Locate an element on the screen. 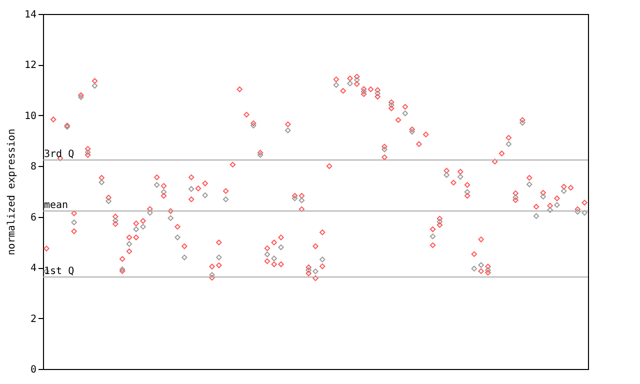 The height and width of the screenshot is (384, 640). y-tick-label: 6 is located at coordinates (33, 218).